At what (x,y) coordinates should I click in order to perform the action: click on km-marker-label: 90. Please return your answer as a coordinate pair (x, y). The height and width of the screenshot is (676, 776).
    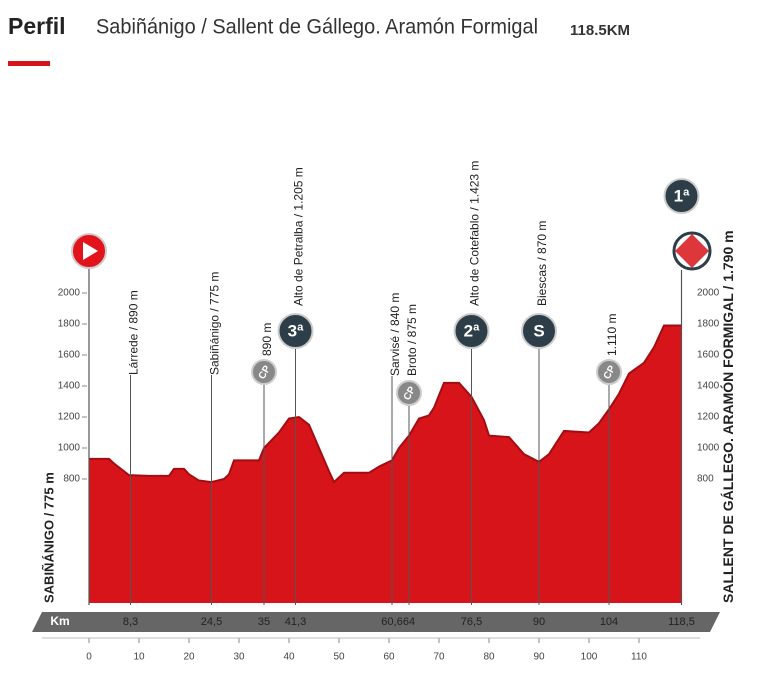
    Looking at the image, I should click on (539, 622).